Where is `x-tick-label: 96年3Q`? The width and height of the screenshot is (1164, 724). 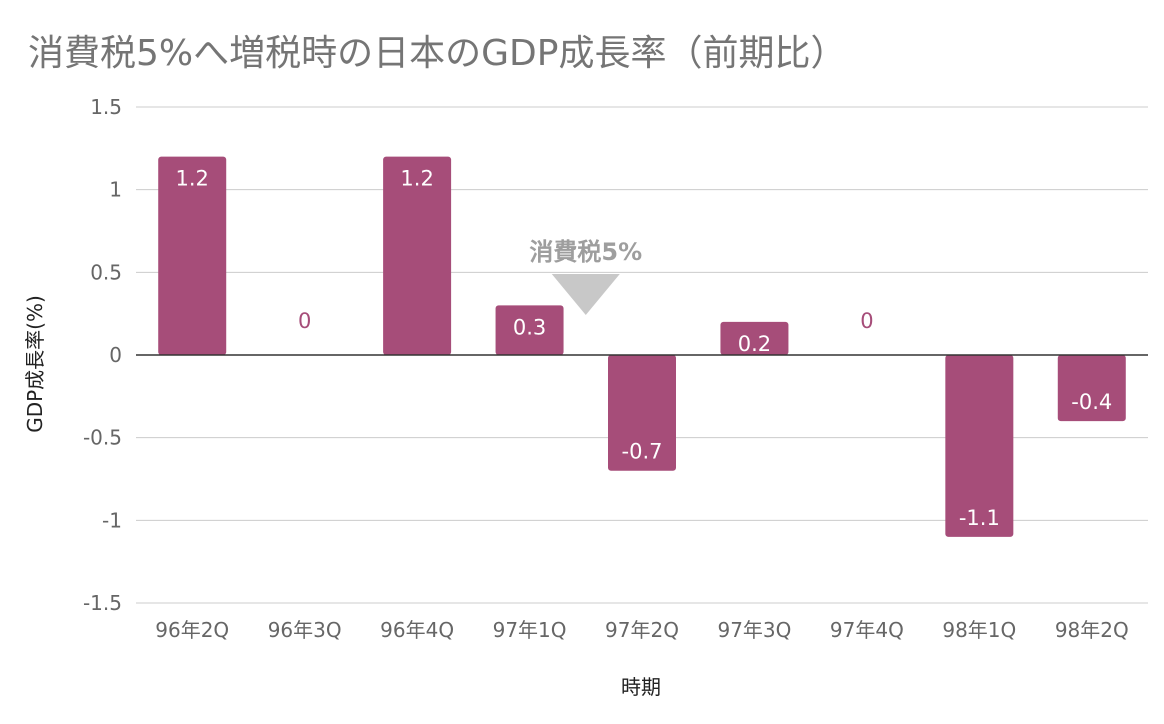 x-tick-label: 96年3Q is located at coordinates (305, 630).